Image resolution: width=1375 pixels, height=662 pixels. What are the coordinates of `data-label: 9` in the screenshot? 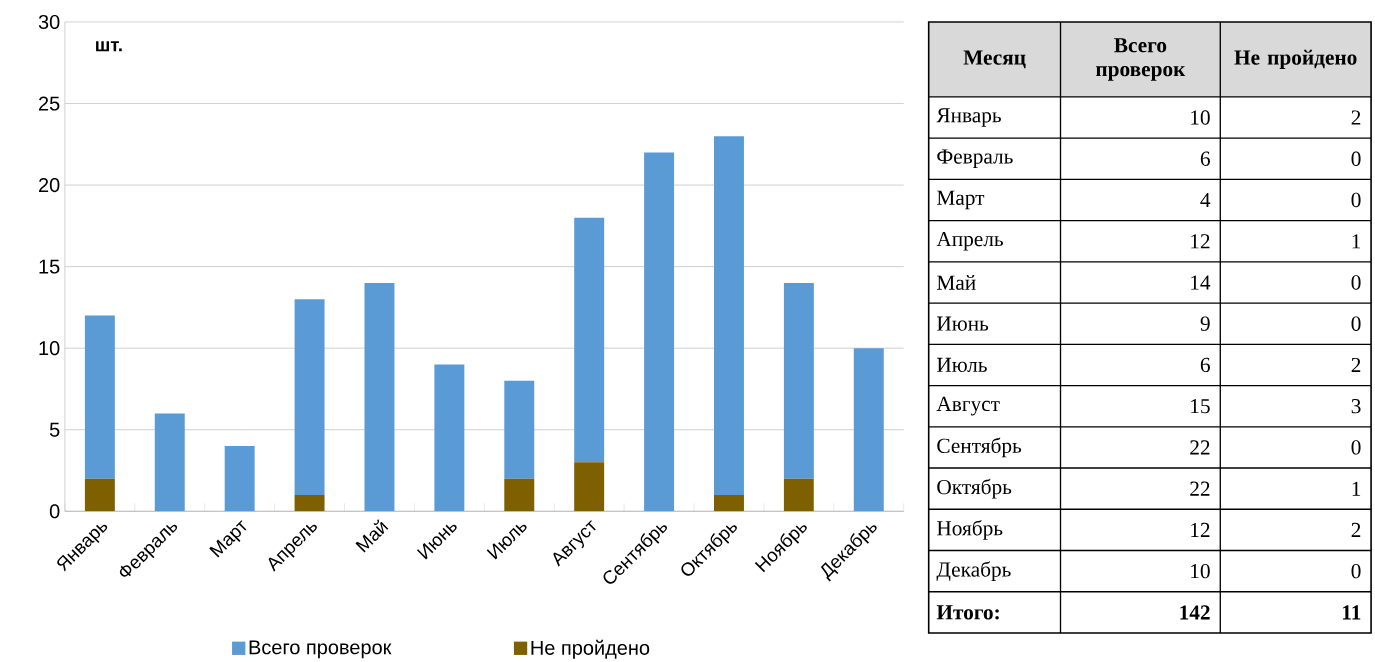 It's located at (1205, 323).